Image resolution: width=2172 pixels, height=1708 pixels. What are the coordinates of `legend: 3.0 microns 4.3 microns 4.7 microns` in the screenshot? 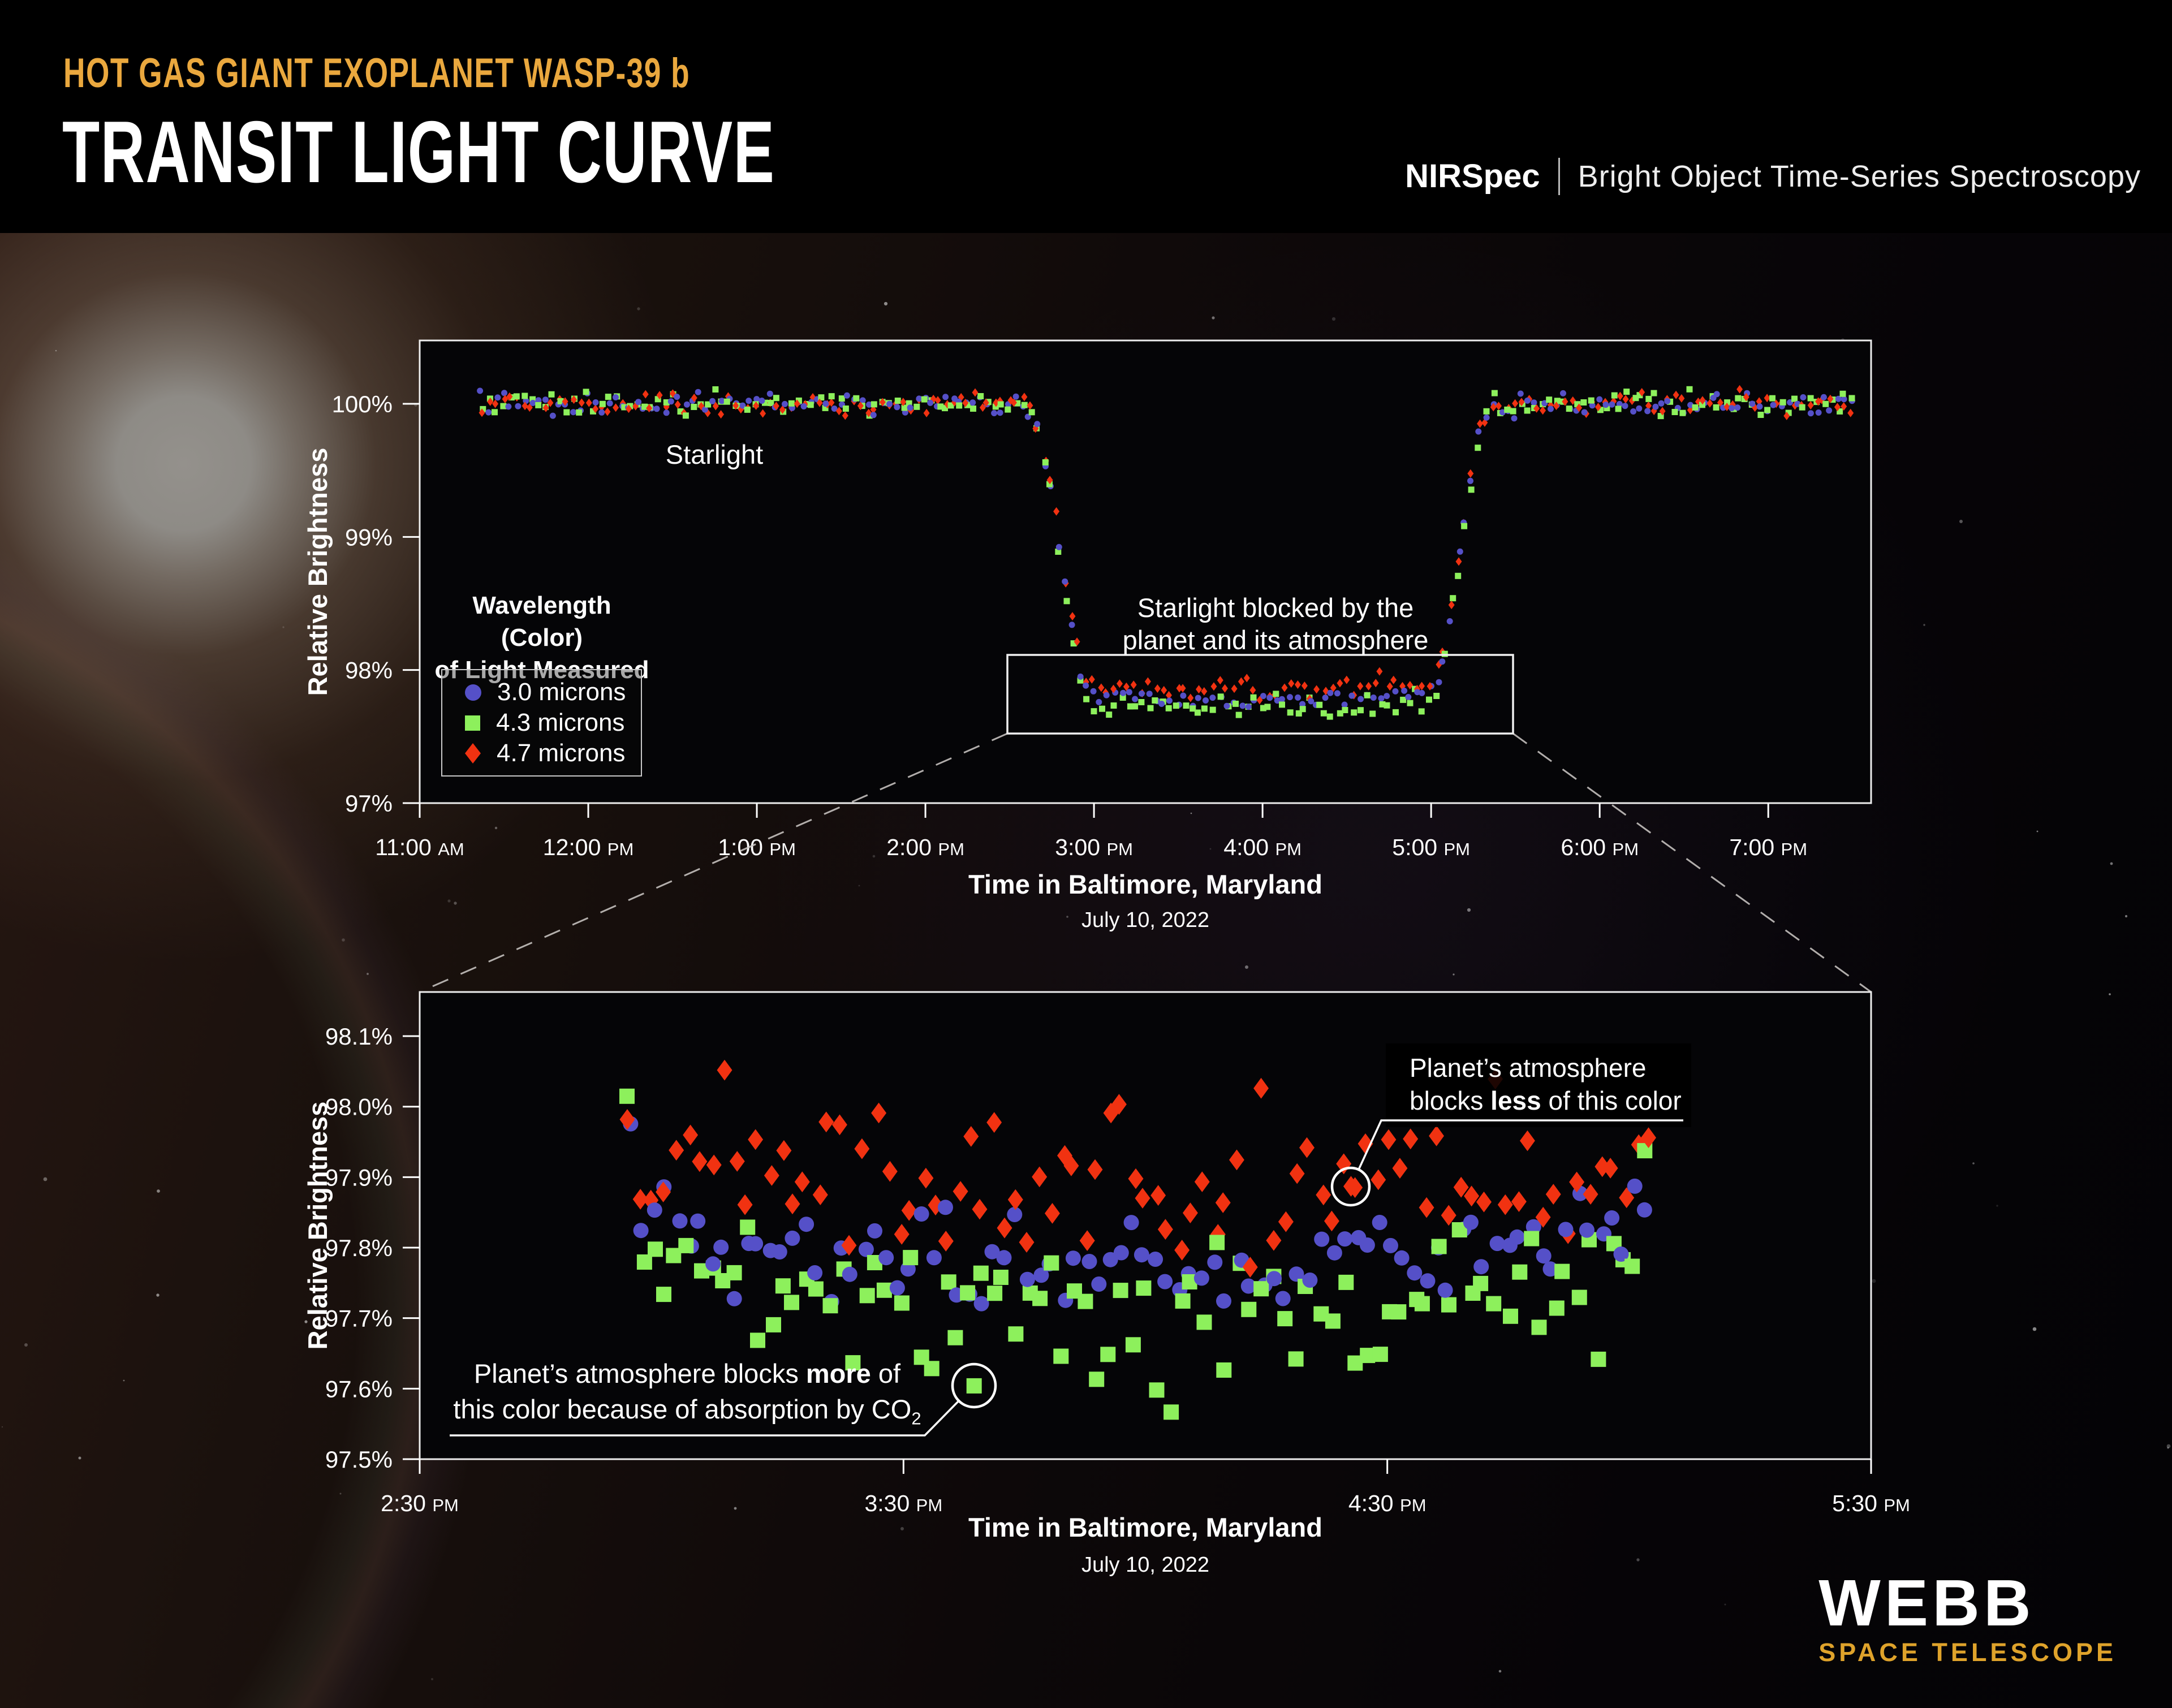 It's located at (541, 723).